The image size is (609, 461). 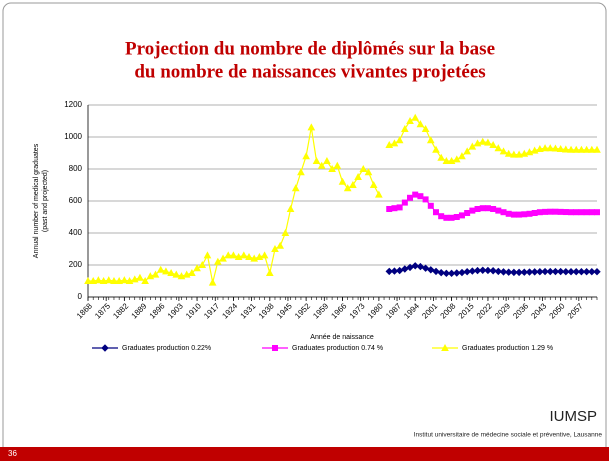 What do you see at coordinates (76, 168) in the screenshot?
I see `y-tick-label: 800` at bounding box center [76, 168].